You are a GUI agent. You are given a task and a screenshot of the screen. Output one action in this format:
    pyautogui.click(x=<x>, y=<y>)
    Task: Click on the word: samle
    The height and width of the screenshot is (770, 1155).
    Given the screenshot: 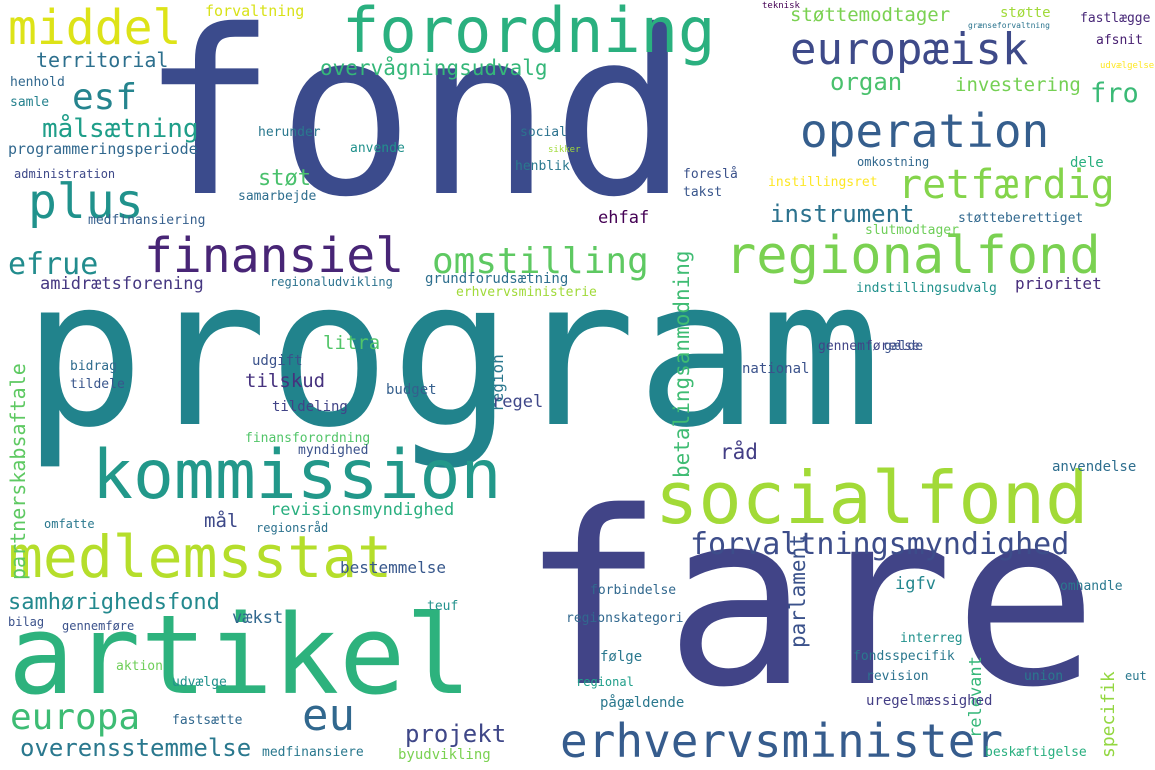 What is the action you would take?
    pyautogui.click(x=30, y=102)
    